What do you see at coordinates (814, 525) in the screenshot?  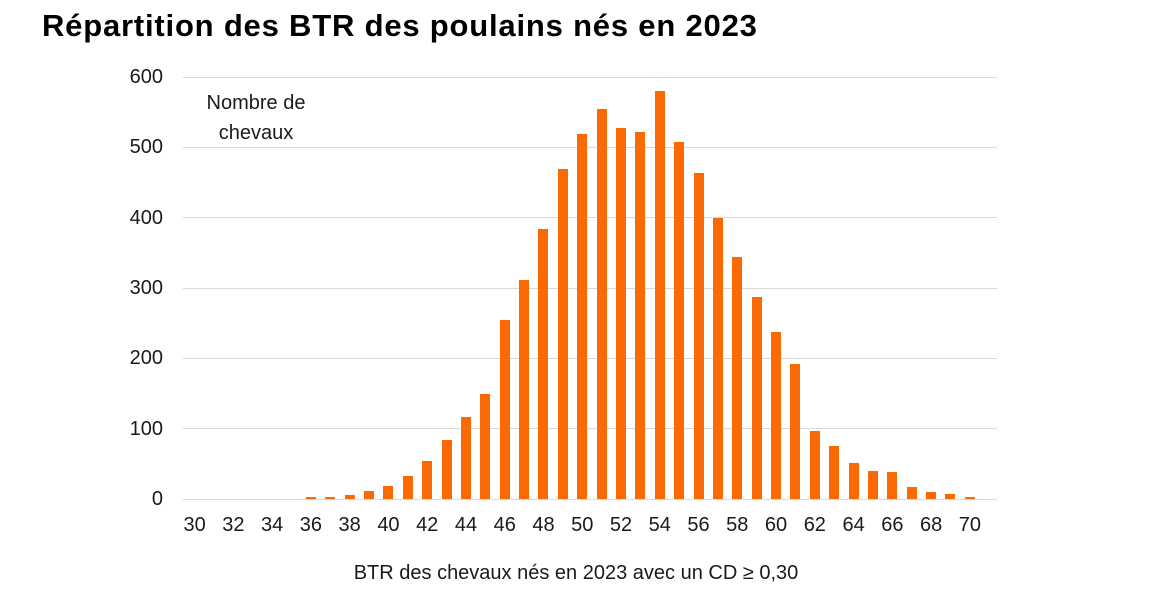 I see `x-tick-label-62: 62` at bounding box center [814, 525].